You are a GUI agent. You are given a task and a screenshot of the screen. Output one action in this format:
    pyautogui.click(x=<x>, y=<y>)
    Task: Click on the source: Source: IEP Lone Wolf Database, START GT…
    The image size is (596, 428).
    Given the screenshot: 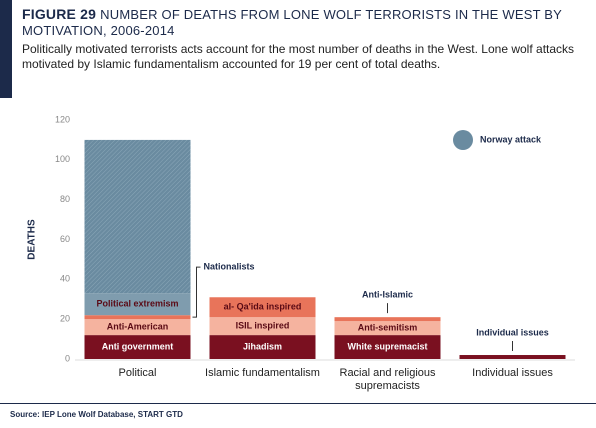 What is the action you would take?
    pyautogui.click(x=96, y=414)
    